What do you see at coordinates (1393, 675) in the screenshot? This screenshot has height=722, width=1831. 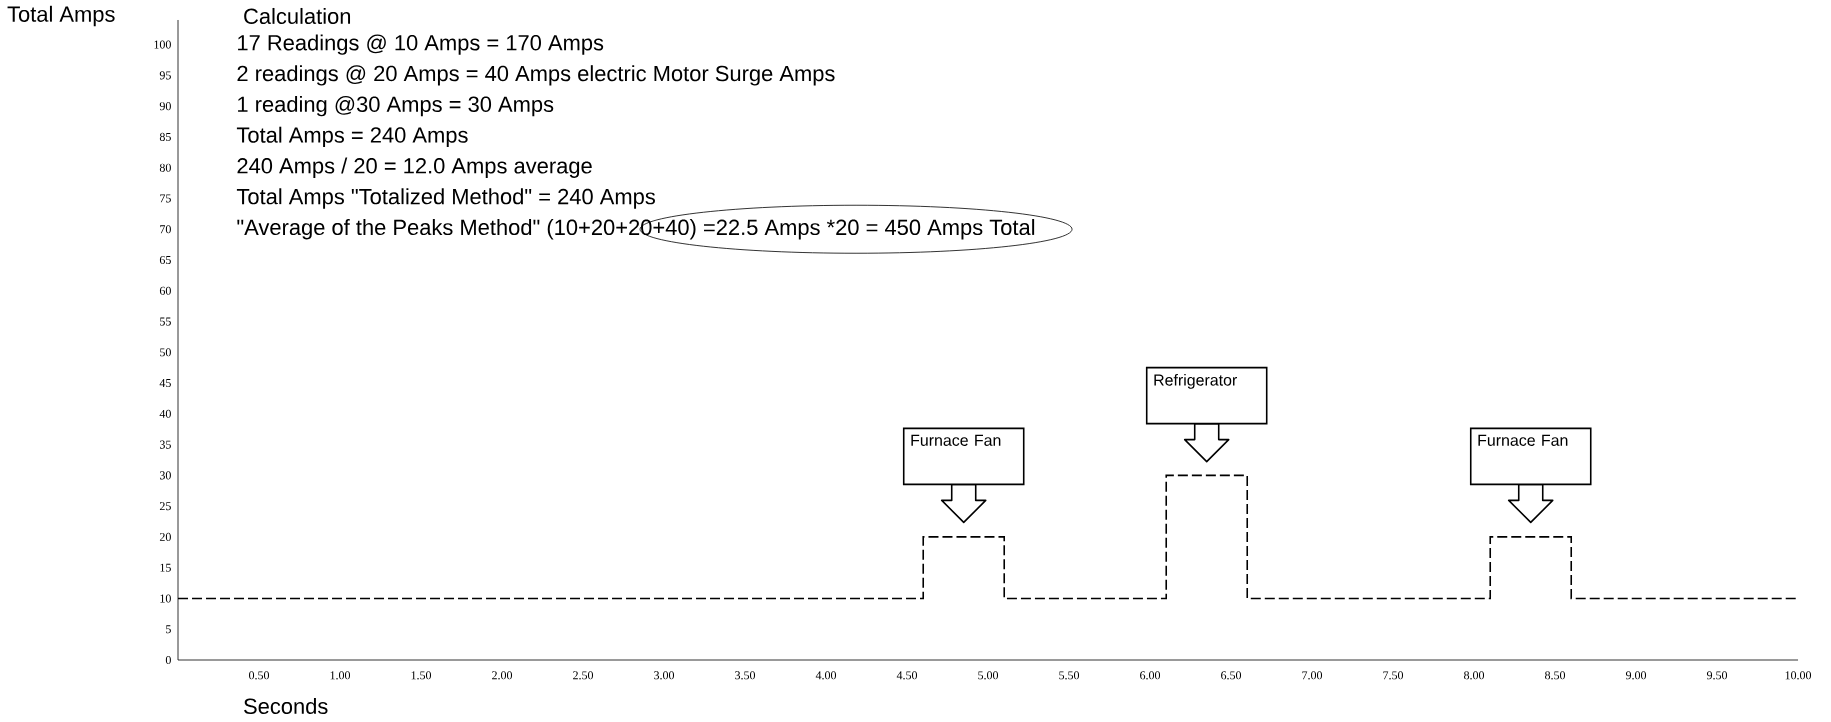 I see `x-tick-label: 7.50` at bounding box center [1393, 675].